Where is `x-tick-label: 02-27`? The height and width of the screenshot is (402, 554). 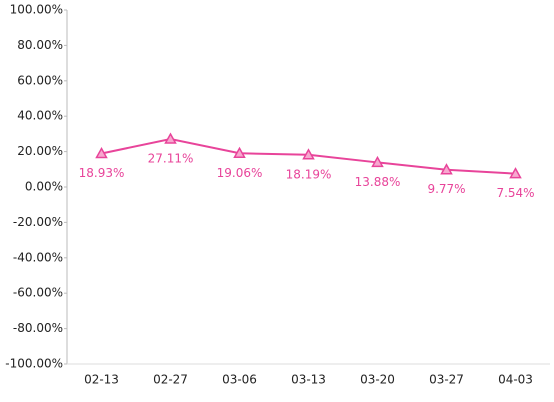
x-tick-label: 02-27 is located at coordinates (170, 380).